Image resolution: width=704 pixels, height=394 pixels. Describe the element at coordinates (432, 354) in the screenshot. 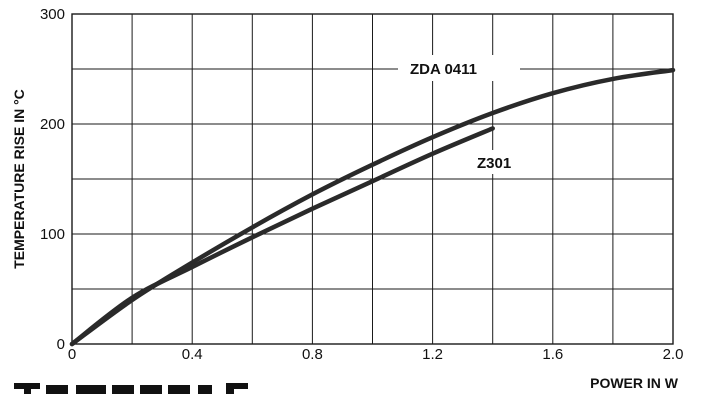

I see `x-tick-label: 1.2` at that location.